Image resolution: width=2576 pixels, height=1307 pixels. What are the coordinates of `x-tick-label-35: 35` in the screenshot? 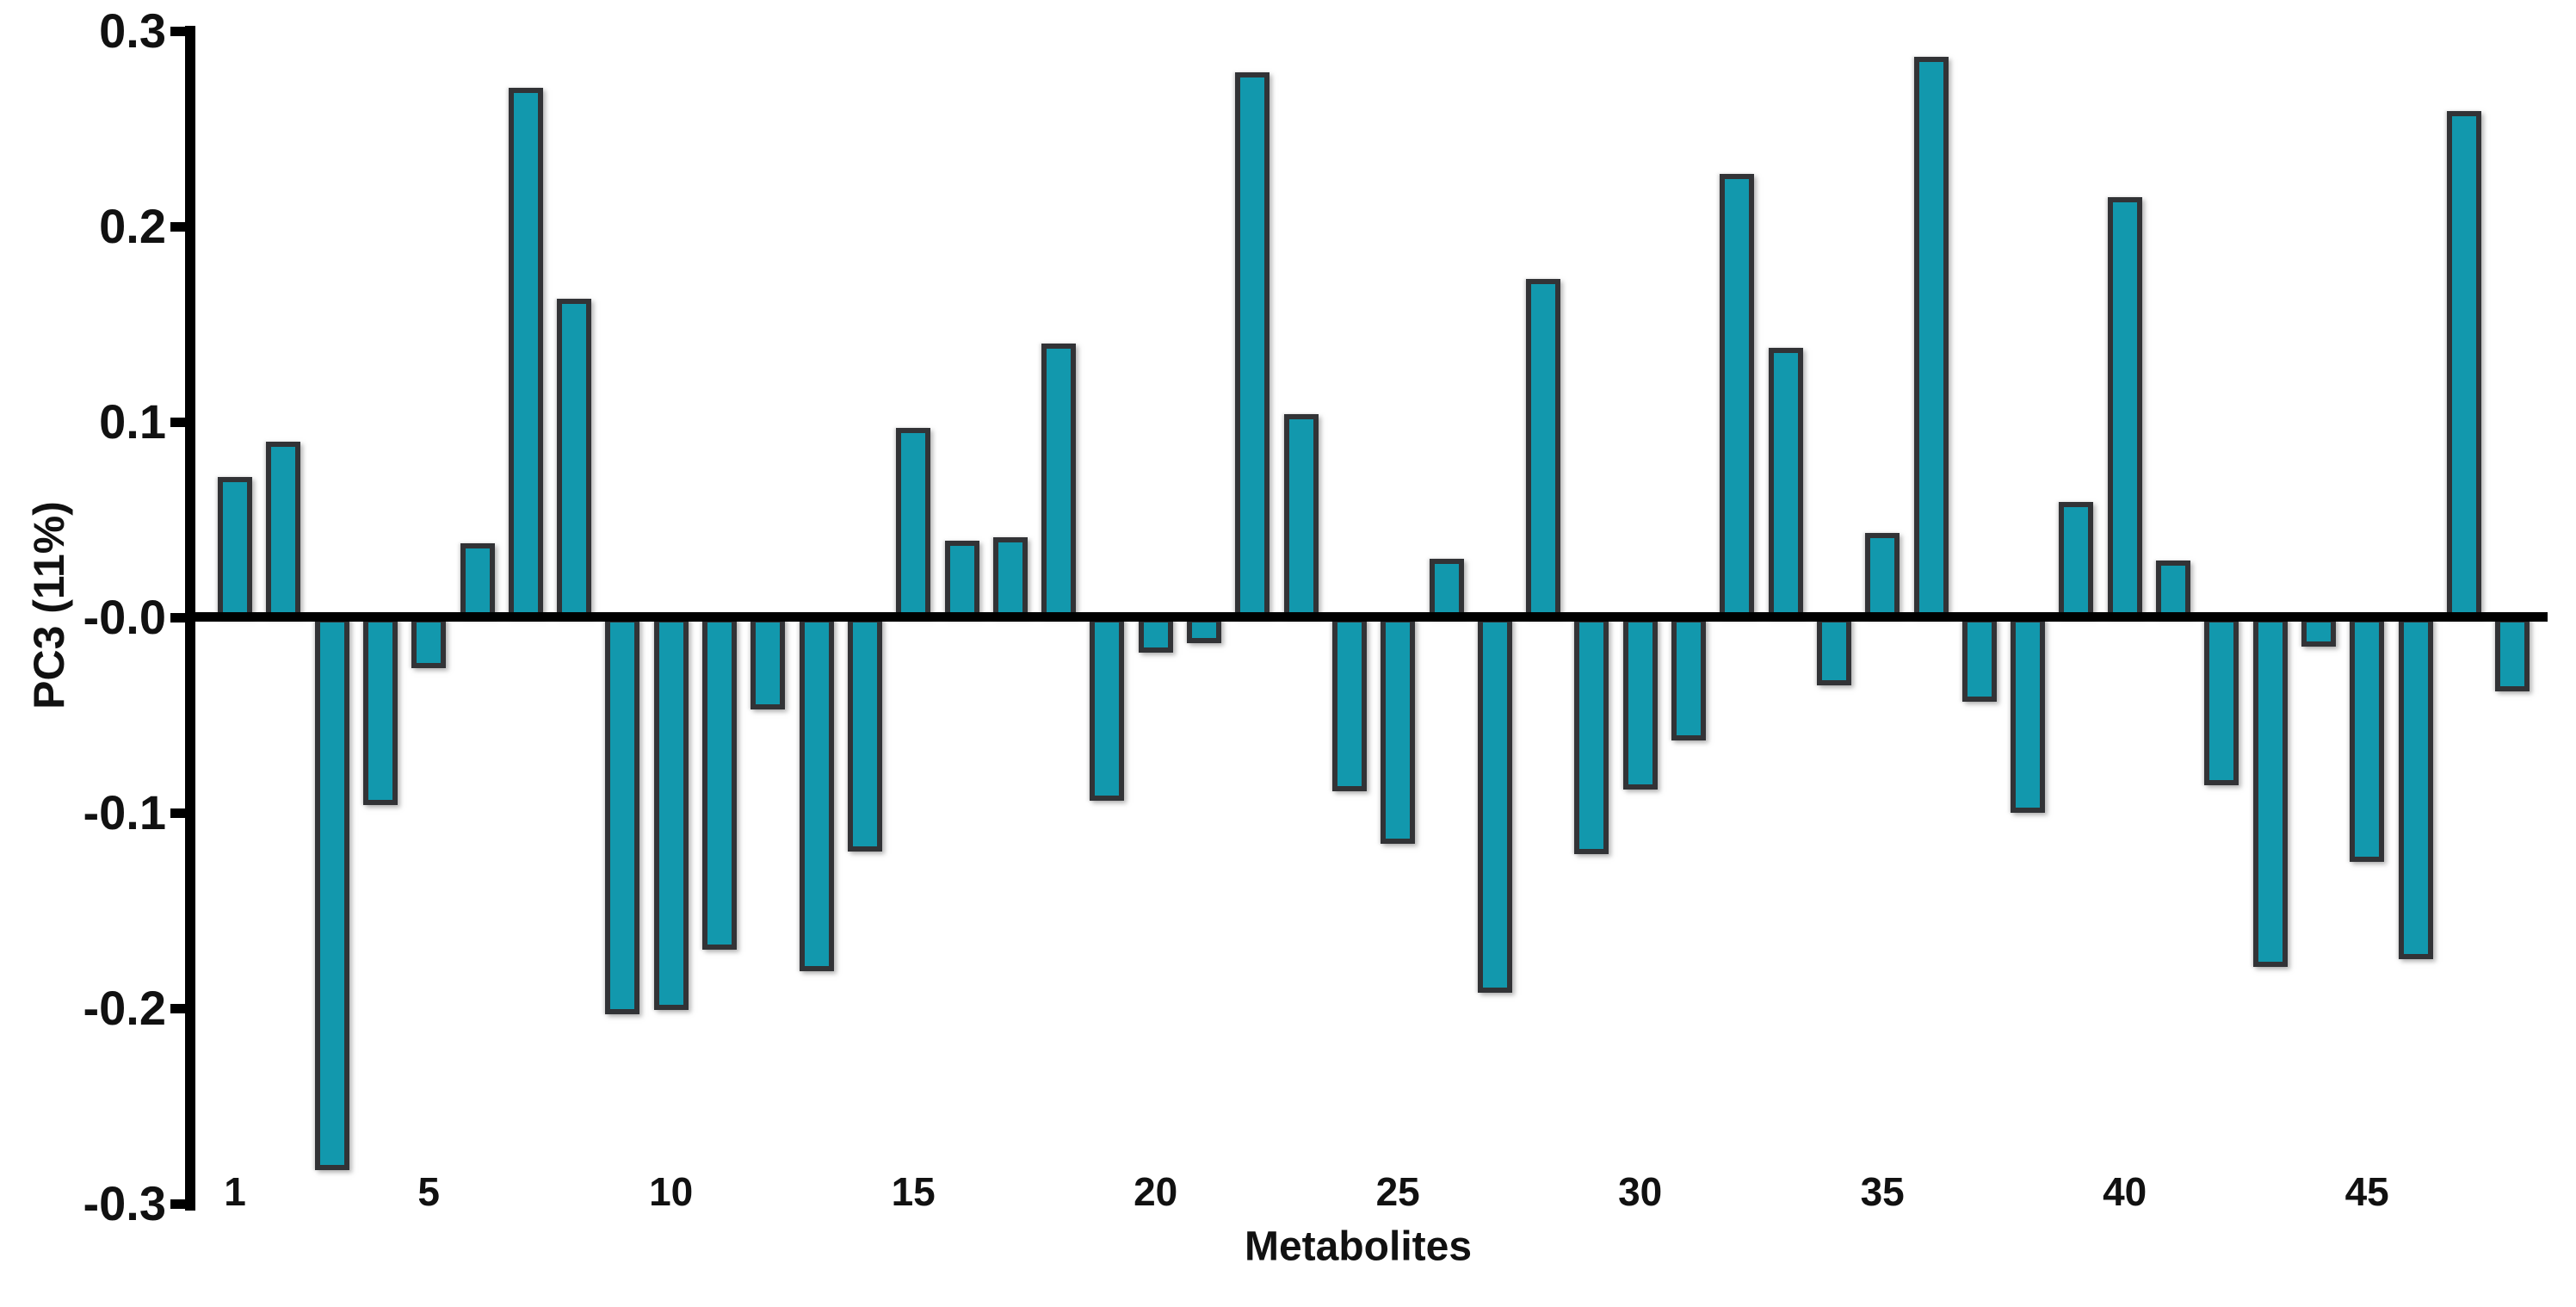 It's located at (1883, 1191).